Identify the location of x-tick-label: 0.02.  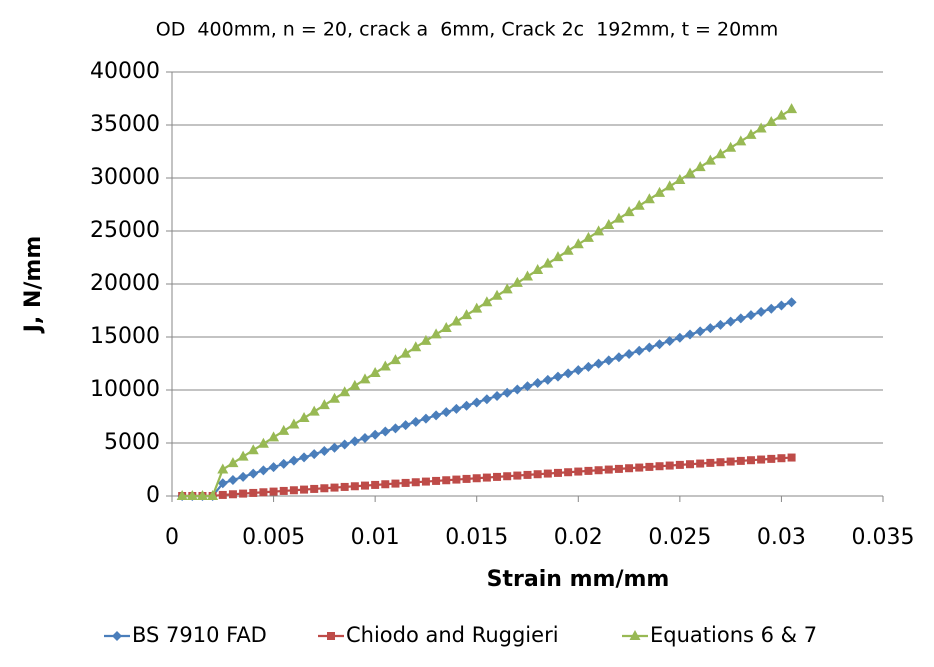
(578, 537).